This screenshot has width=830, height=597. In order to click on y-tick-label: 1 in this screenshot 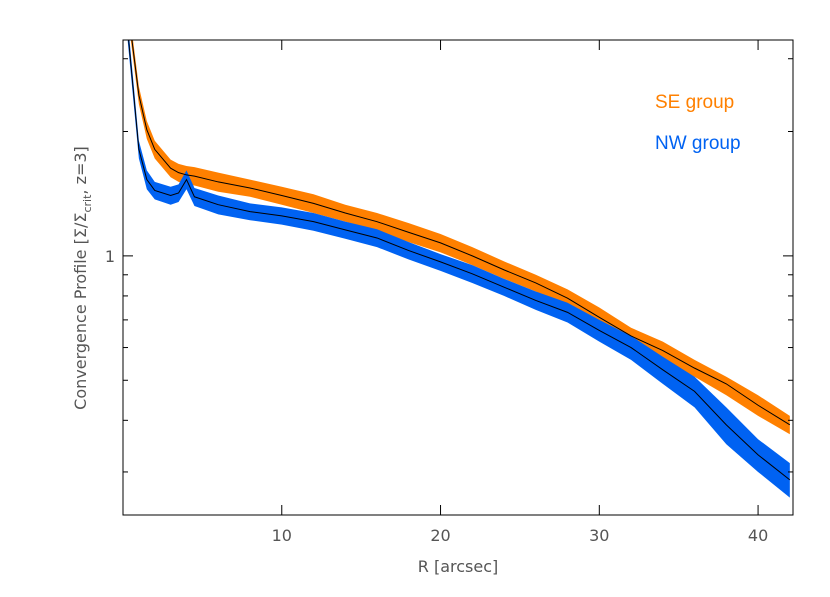, I will do `click(110, 256)`.